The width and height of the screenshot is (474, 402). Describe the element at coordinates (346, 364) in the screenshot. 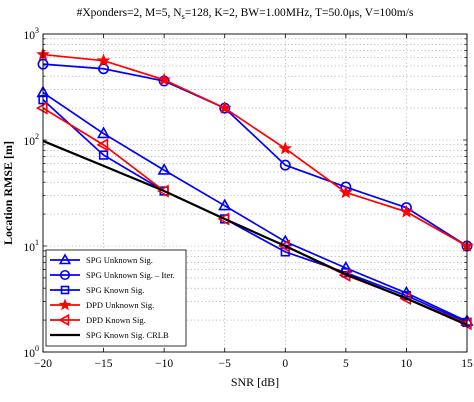

I see `x-tick-label: 5` at that location.